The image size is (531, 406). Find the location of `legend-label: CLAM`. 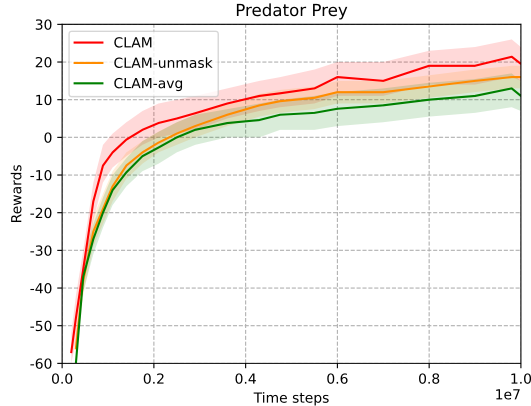

legend-label: CLAM is located at coordinates (133, 42).